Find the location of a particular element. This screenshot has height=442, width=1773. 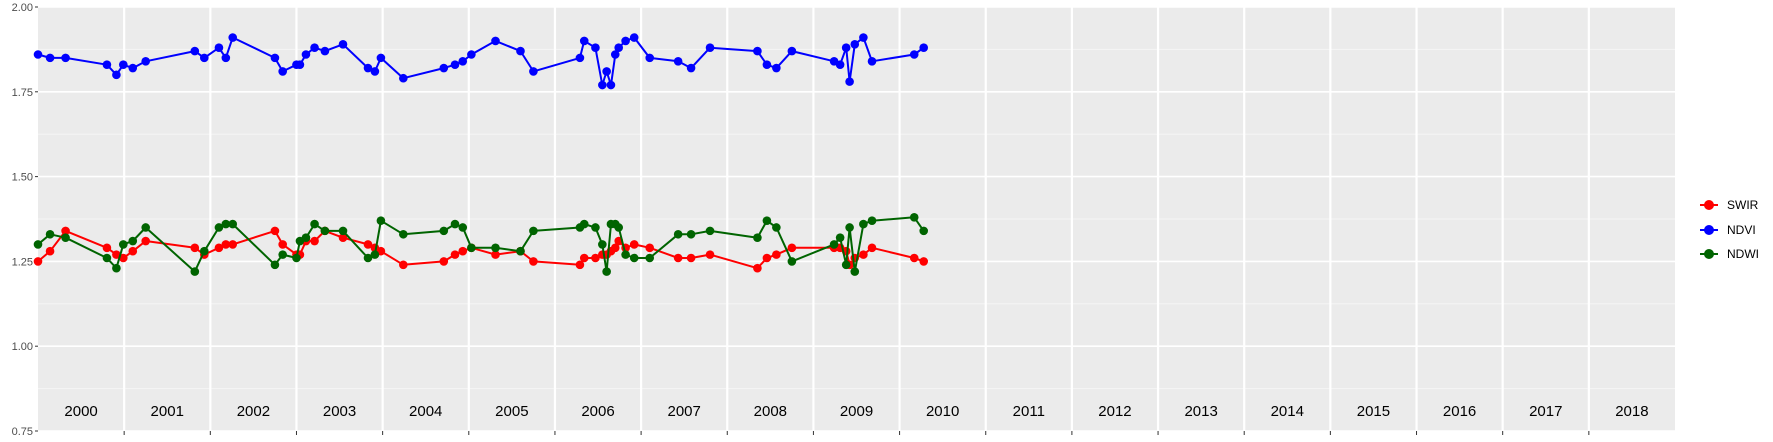

year-label: 2016 is located at coordinates (1459, 411).